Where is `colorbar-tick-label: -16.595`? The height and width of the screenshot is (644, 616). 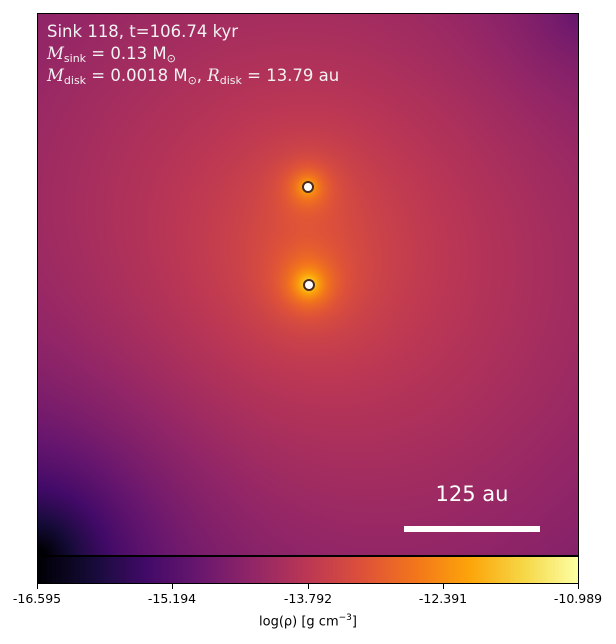 colorbar-tick-label: -16.595 is located at coordinates (37, 598).